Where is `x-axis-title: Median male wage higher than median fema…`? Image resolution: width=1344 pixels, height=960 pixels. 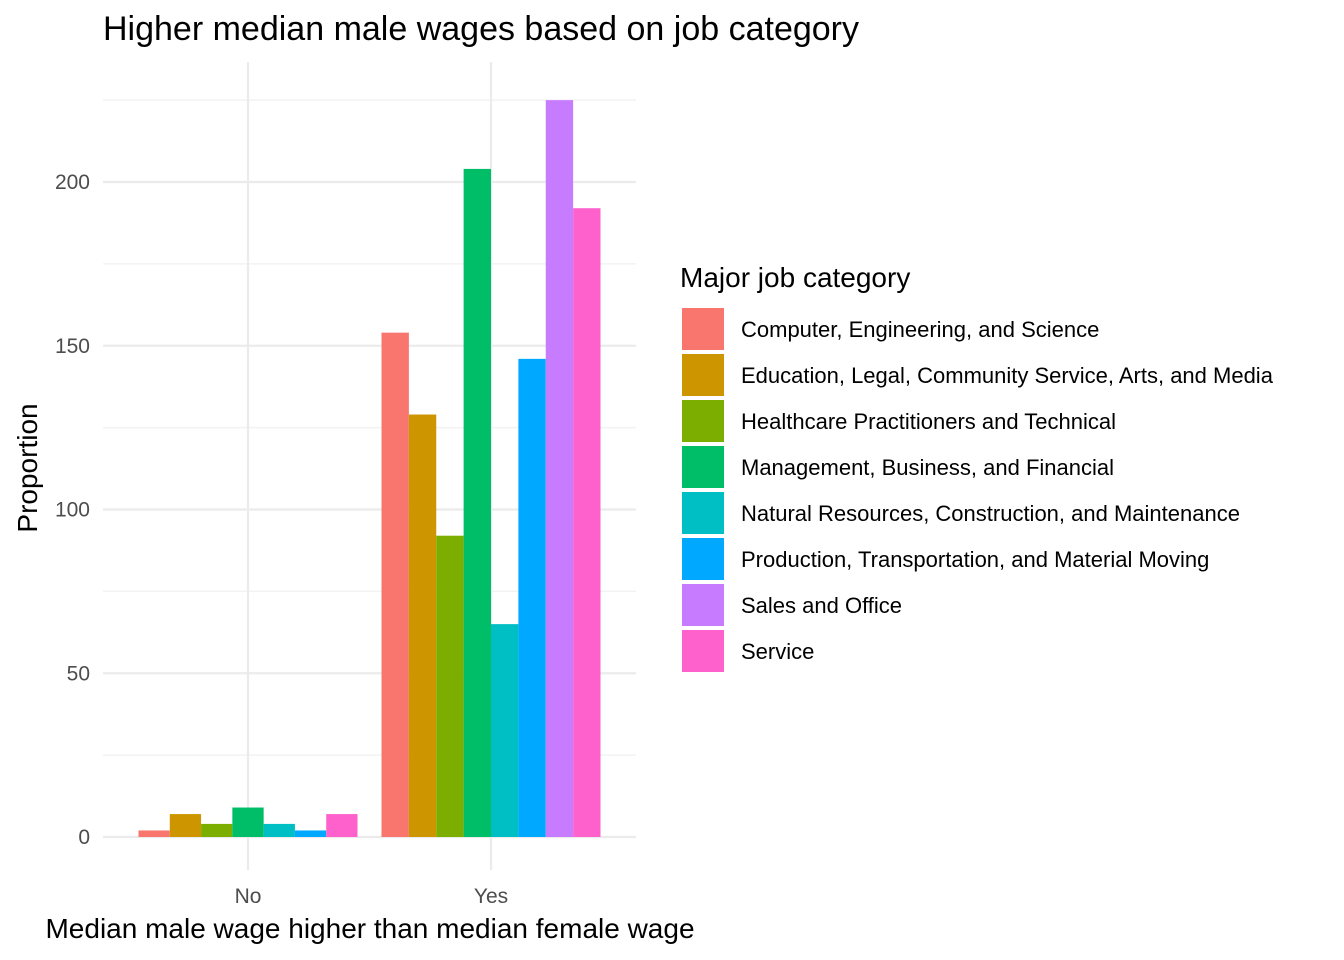 x-axis-title: Median male wage higher than median fema… is located at coordinates (369, 928).